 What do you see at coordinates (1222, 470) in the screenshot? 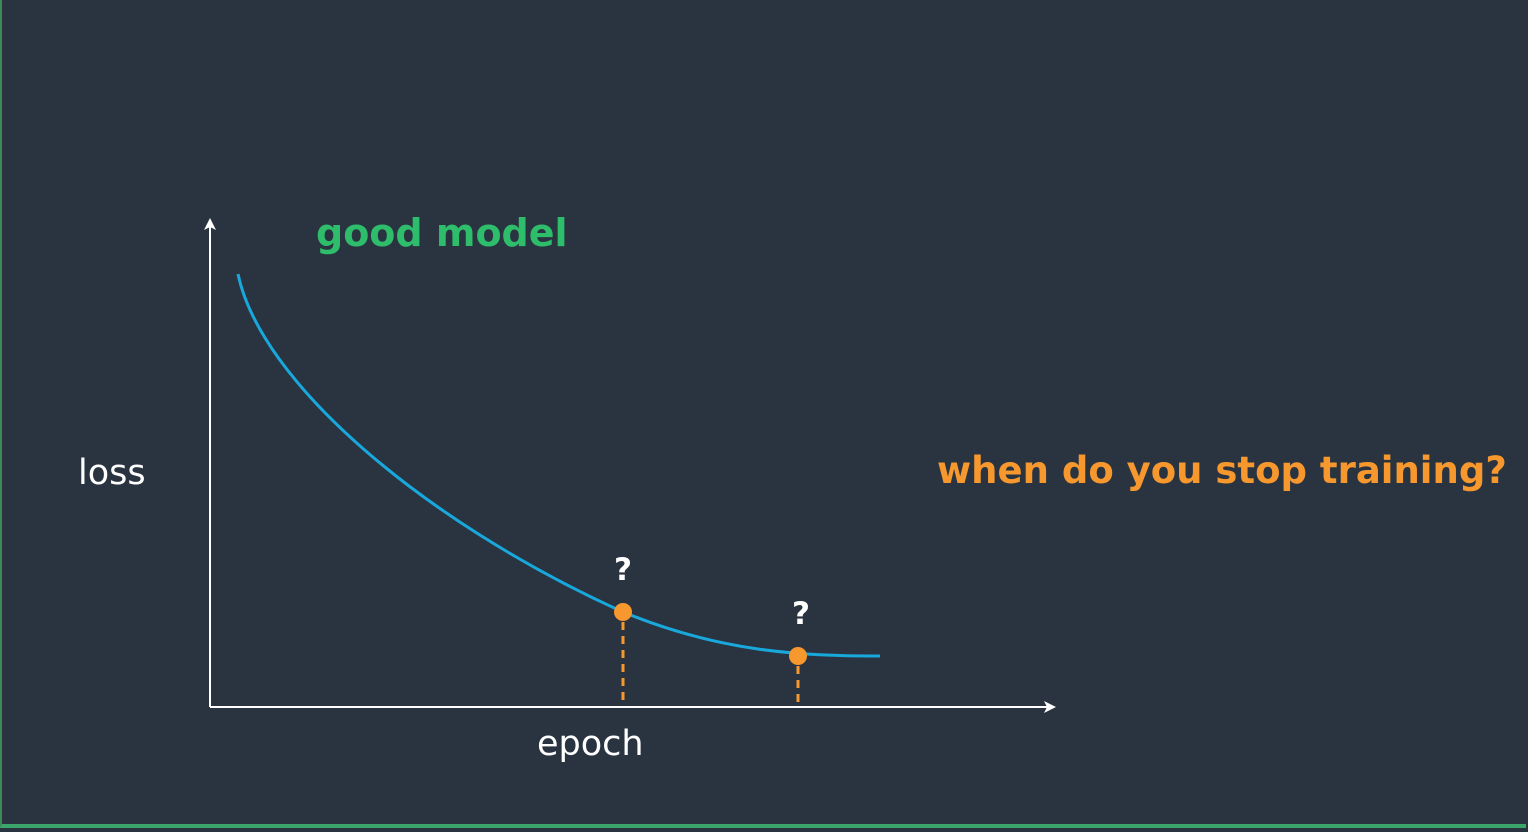
I see `question-text: when do you stop training?` at bounding box center [1222, 470].